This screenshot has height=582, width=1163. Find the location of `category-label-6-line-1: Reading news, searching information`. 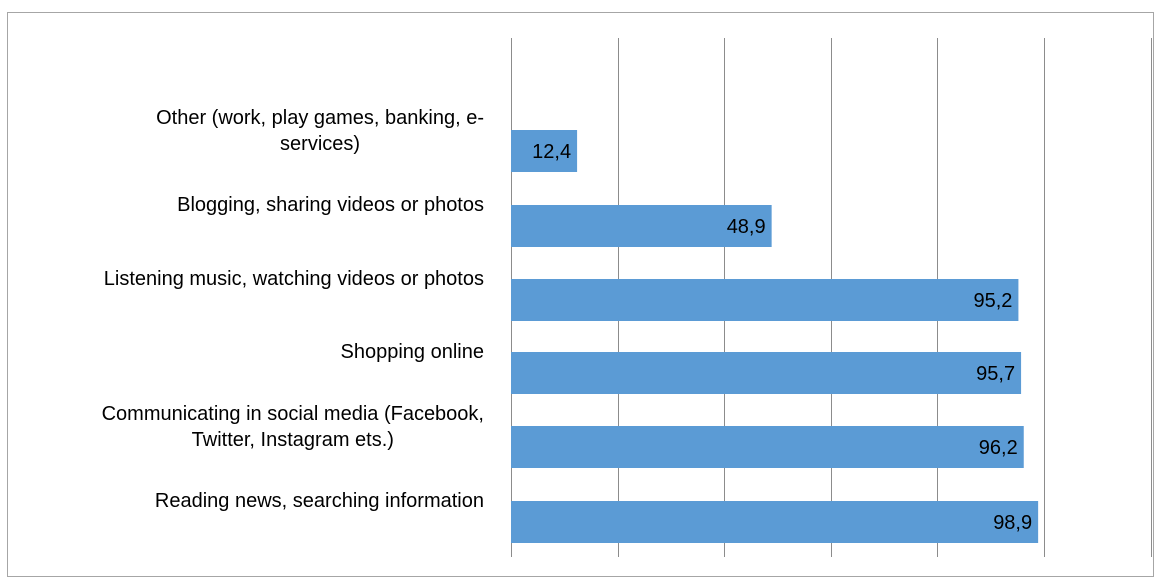

category-label-6-line-1: Reading news, searching information is located at coordinates (319, 501).